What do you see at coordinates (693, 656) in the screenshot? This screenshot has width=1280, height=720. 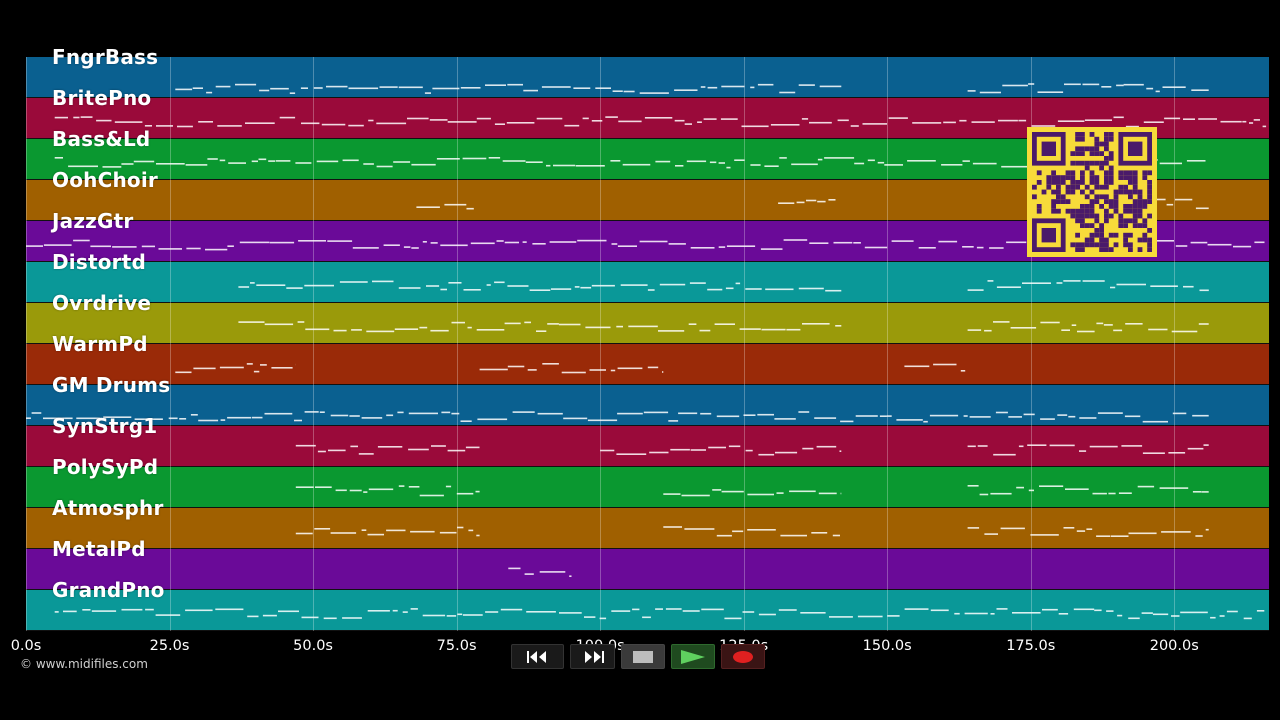 I see `play-button` at bounding box center [693, 656].